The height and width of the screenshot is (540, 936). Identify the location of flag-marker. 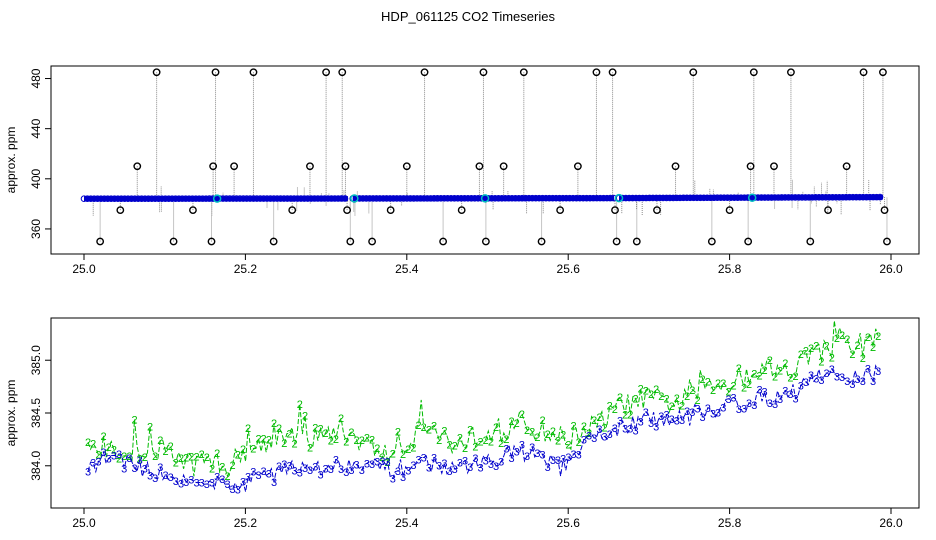
(485, 198).